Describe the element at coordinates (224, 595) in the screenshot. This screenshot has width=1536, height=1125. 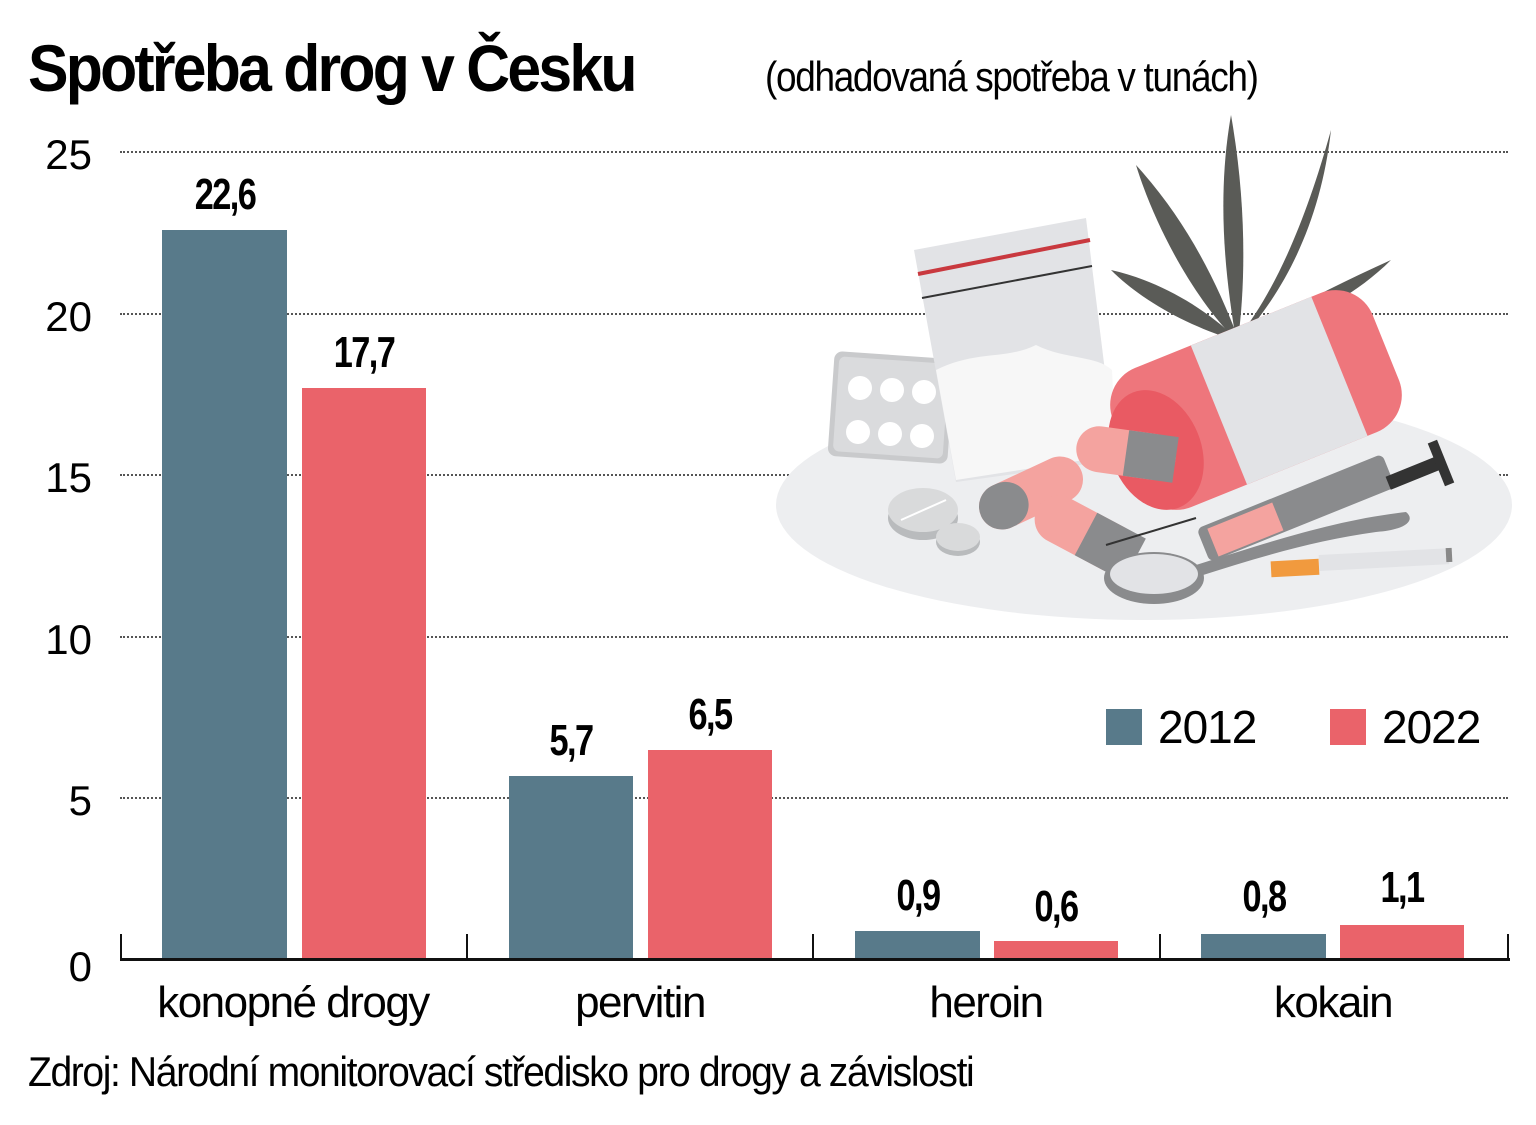
I see `bar-konopne-2012` at that location.